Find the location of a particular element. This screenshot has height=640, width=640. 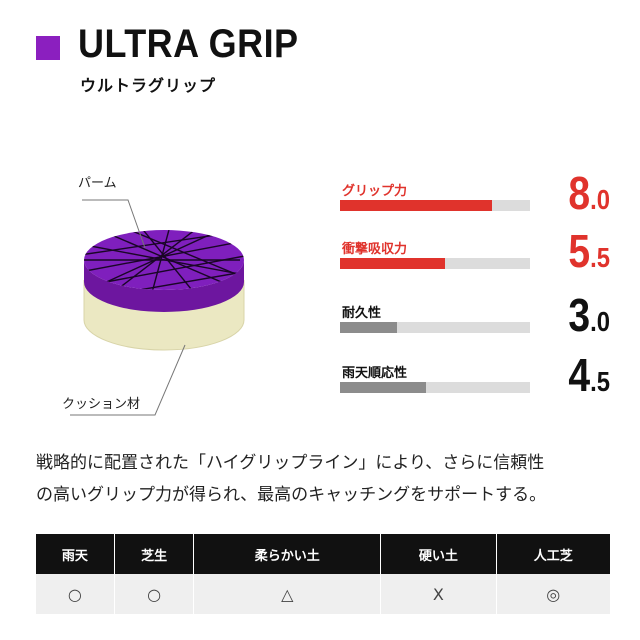

stat-value: 3.0 is located at coordinates (589, 315).